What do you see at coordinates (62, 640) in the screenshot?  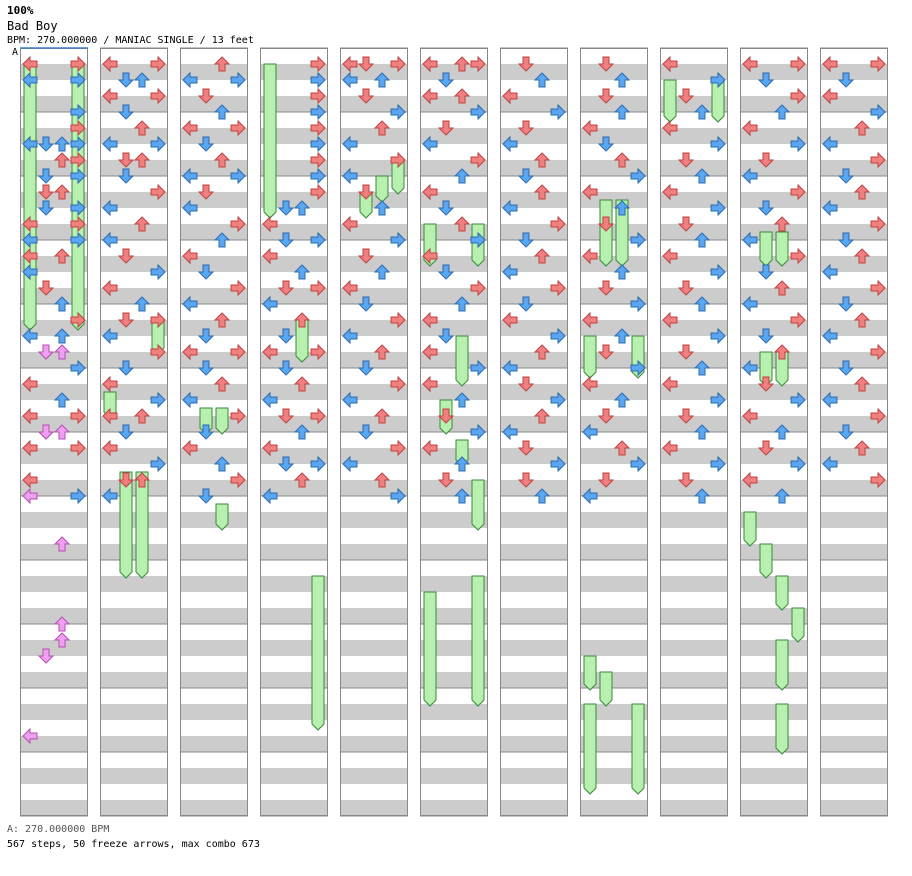 I see `shock-arrow-up` at bounding box center [62, 640].